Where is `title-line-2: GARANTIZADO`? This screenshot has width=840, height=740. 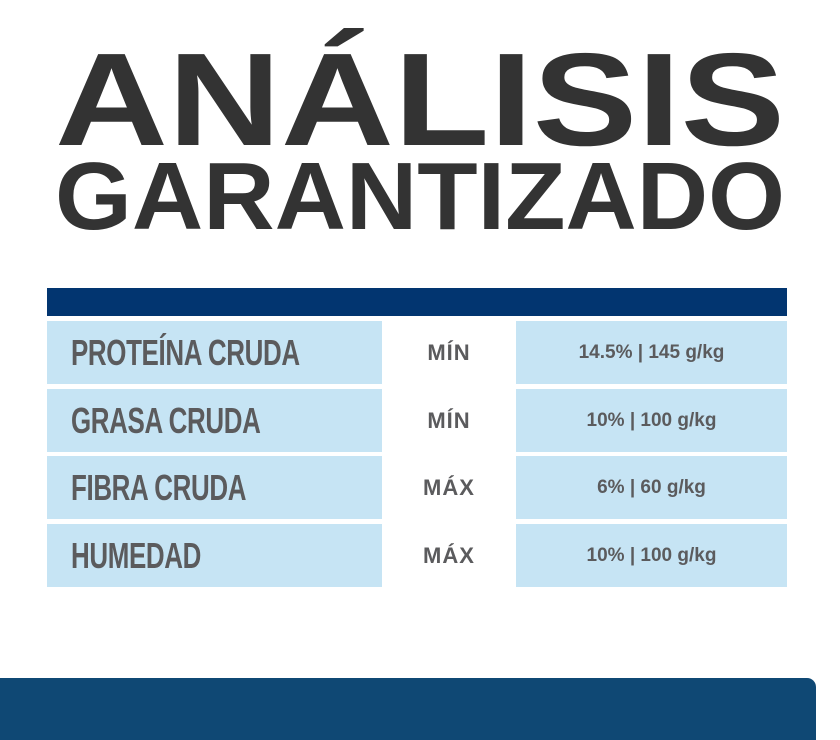 title-line-2: GARANTIZADO is located at coordinates (420, 191).